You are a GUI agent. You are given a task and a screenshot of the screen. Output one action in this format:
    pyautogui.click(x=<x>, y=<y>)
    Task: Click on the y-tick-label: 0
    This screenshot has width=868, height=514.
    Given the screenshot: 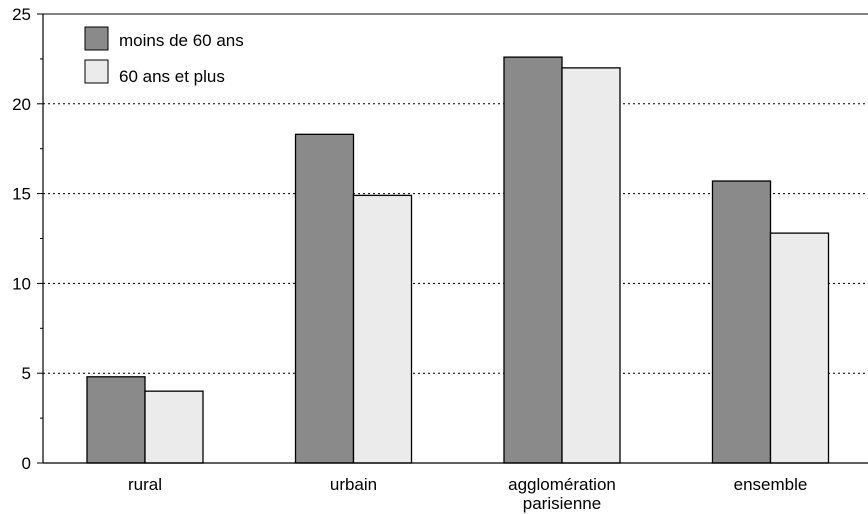 What is the action you would take?
    pyautogui.click(x=26, y=463)
    